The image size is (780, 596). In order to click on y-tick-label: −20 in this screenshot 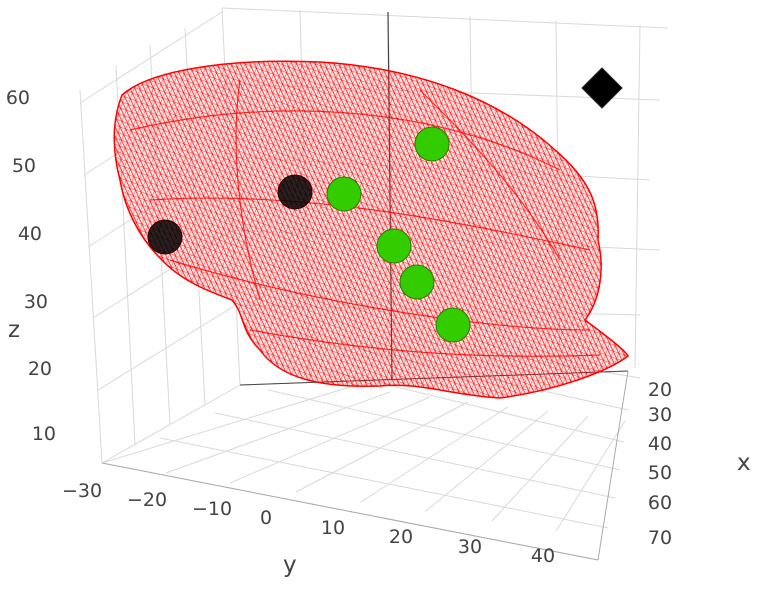, I will do `click(147, 500)`.